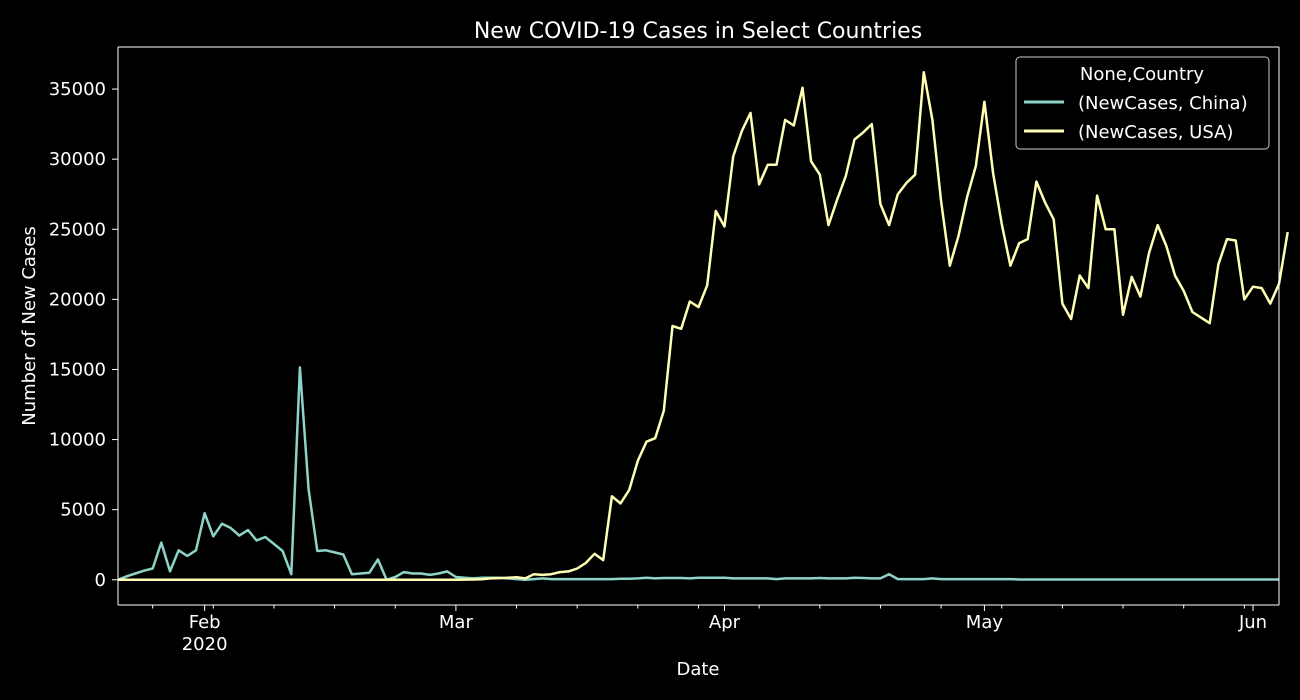 Image resolution: width=1300 pixels, height=700 pixels. Describe the element at coordinates (77, 440) in the screenshot. I see `y-tick-label: 10000` at that location.